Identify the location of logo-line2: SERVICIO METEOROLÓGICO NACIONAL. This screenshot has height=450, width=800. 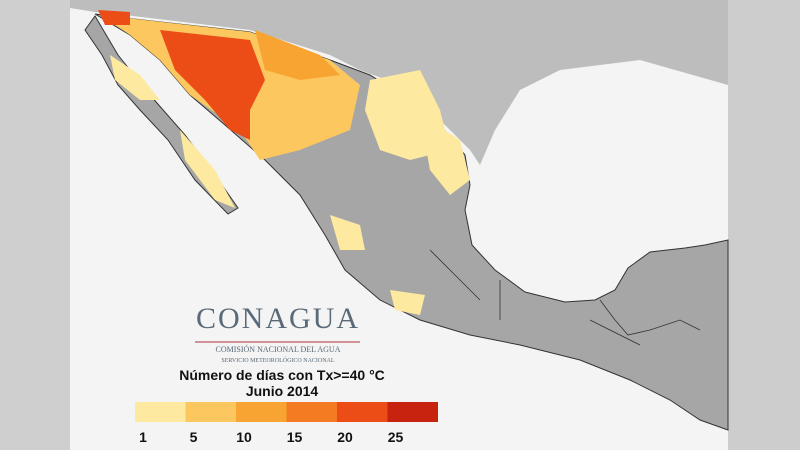
(278, 360).